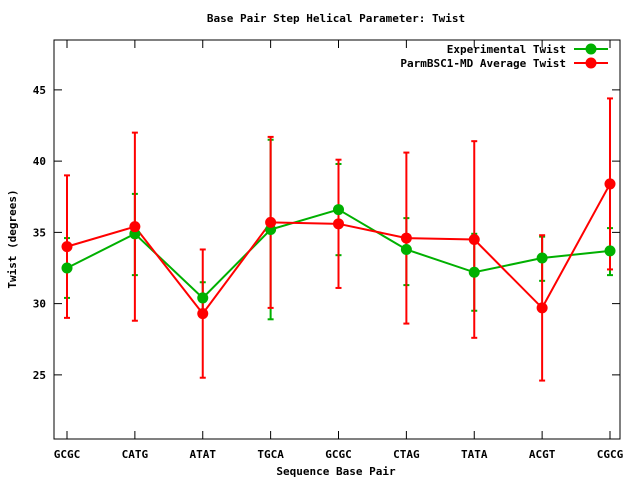 This screenshot has height=480, width=640. Describe the element at coordinates (39, 232) in the screenshot. I see `y-tick-label: 35` at that location.